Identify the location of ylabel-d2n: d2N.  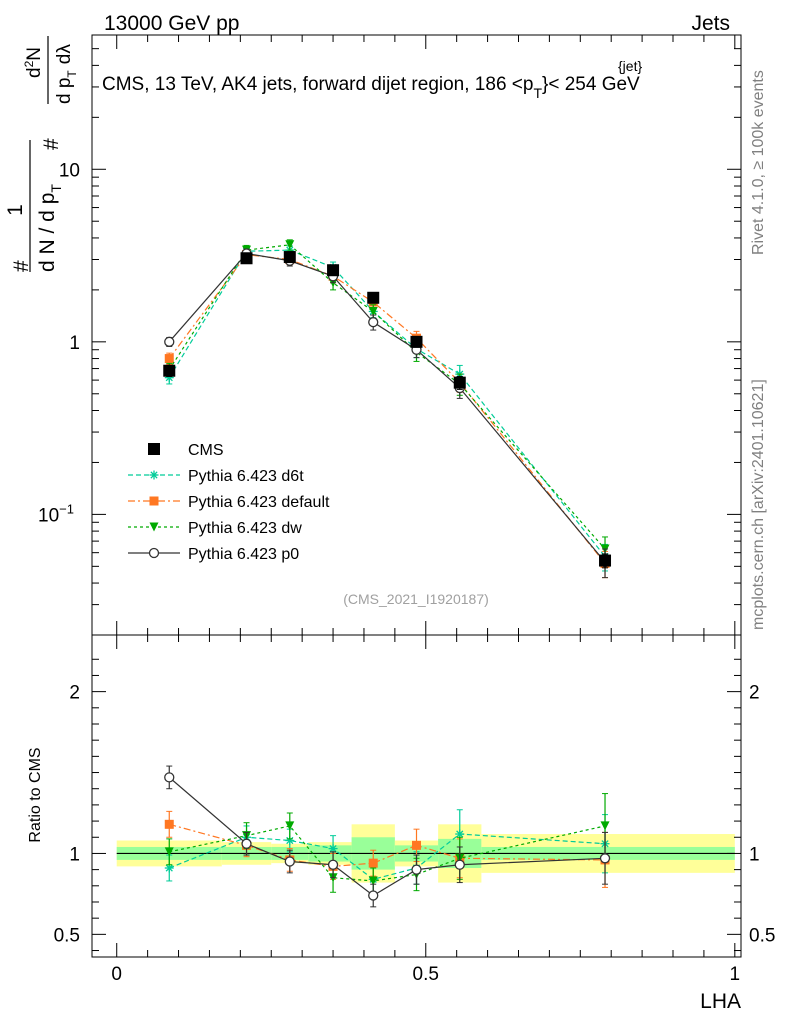
(33, 62).